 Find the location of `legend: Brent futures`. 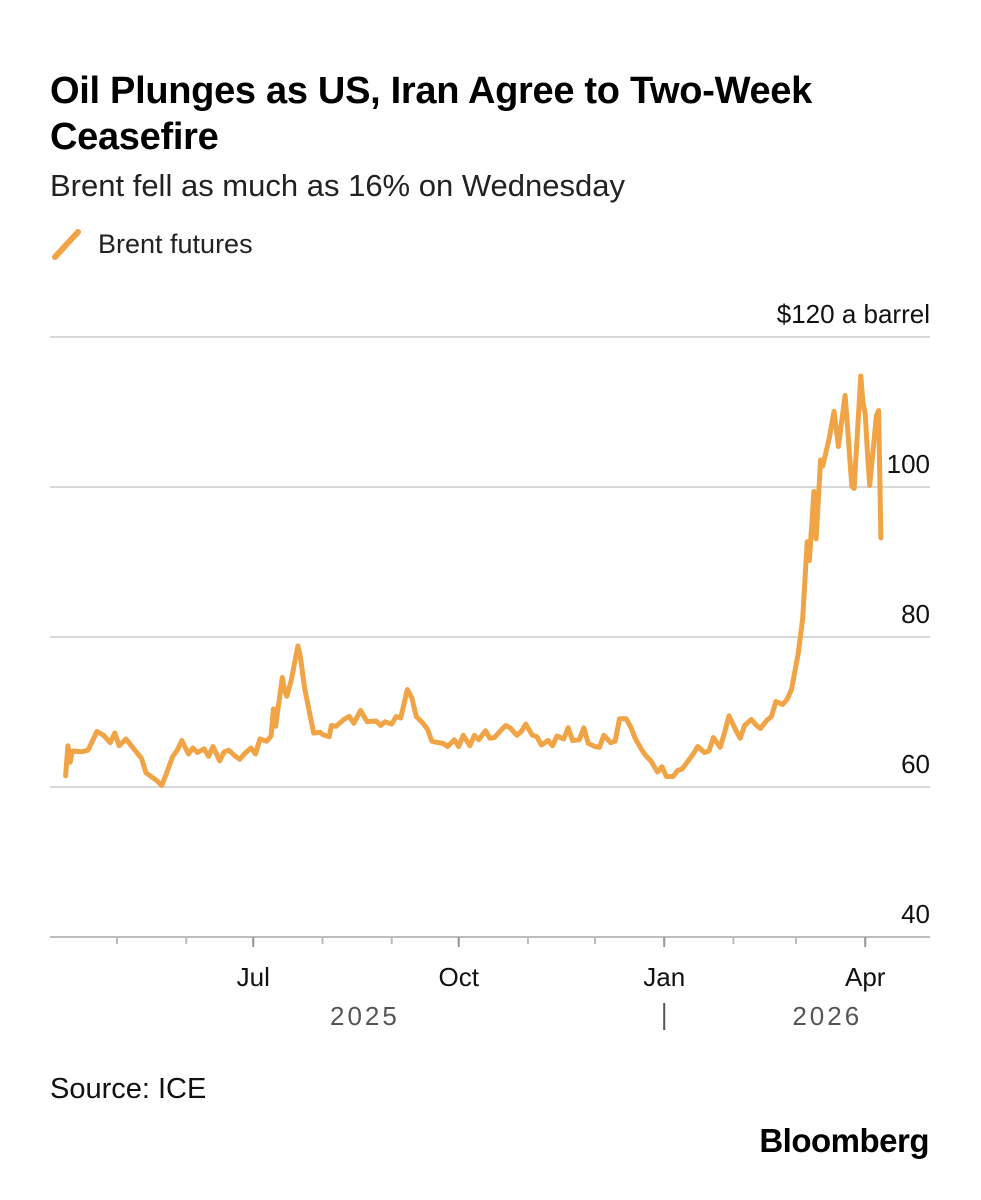

legend: Brent futures is located at coordinates (151, 244).